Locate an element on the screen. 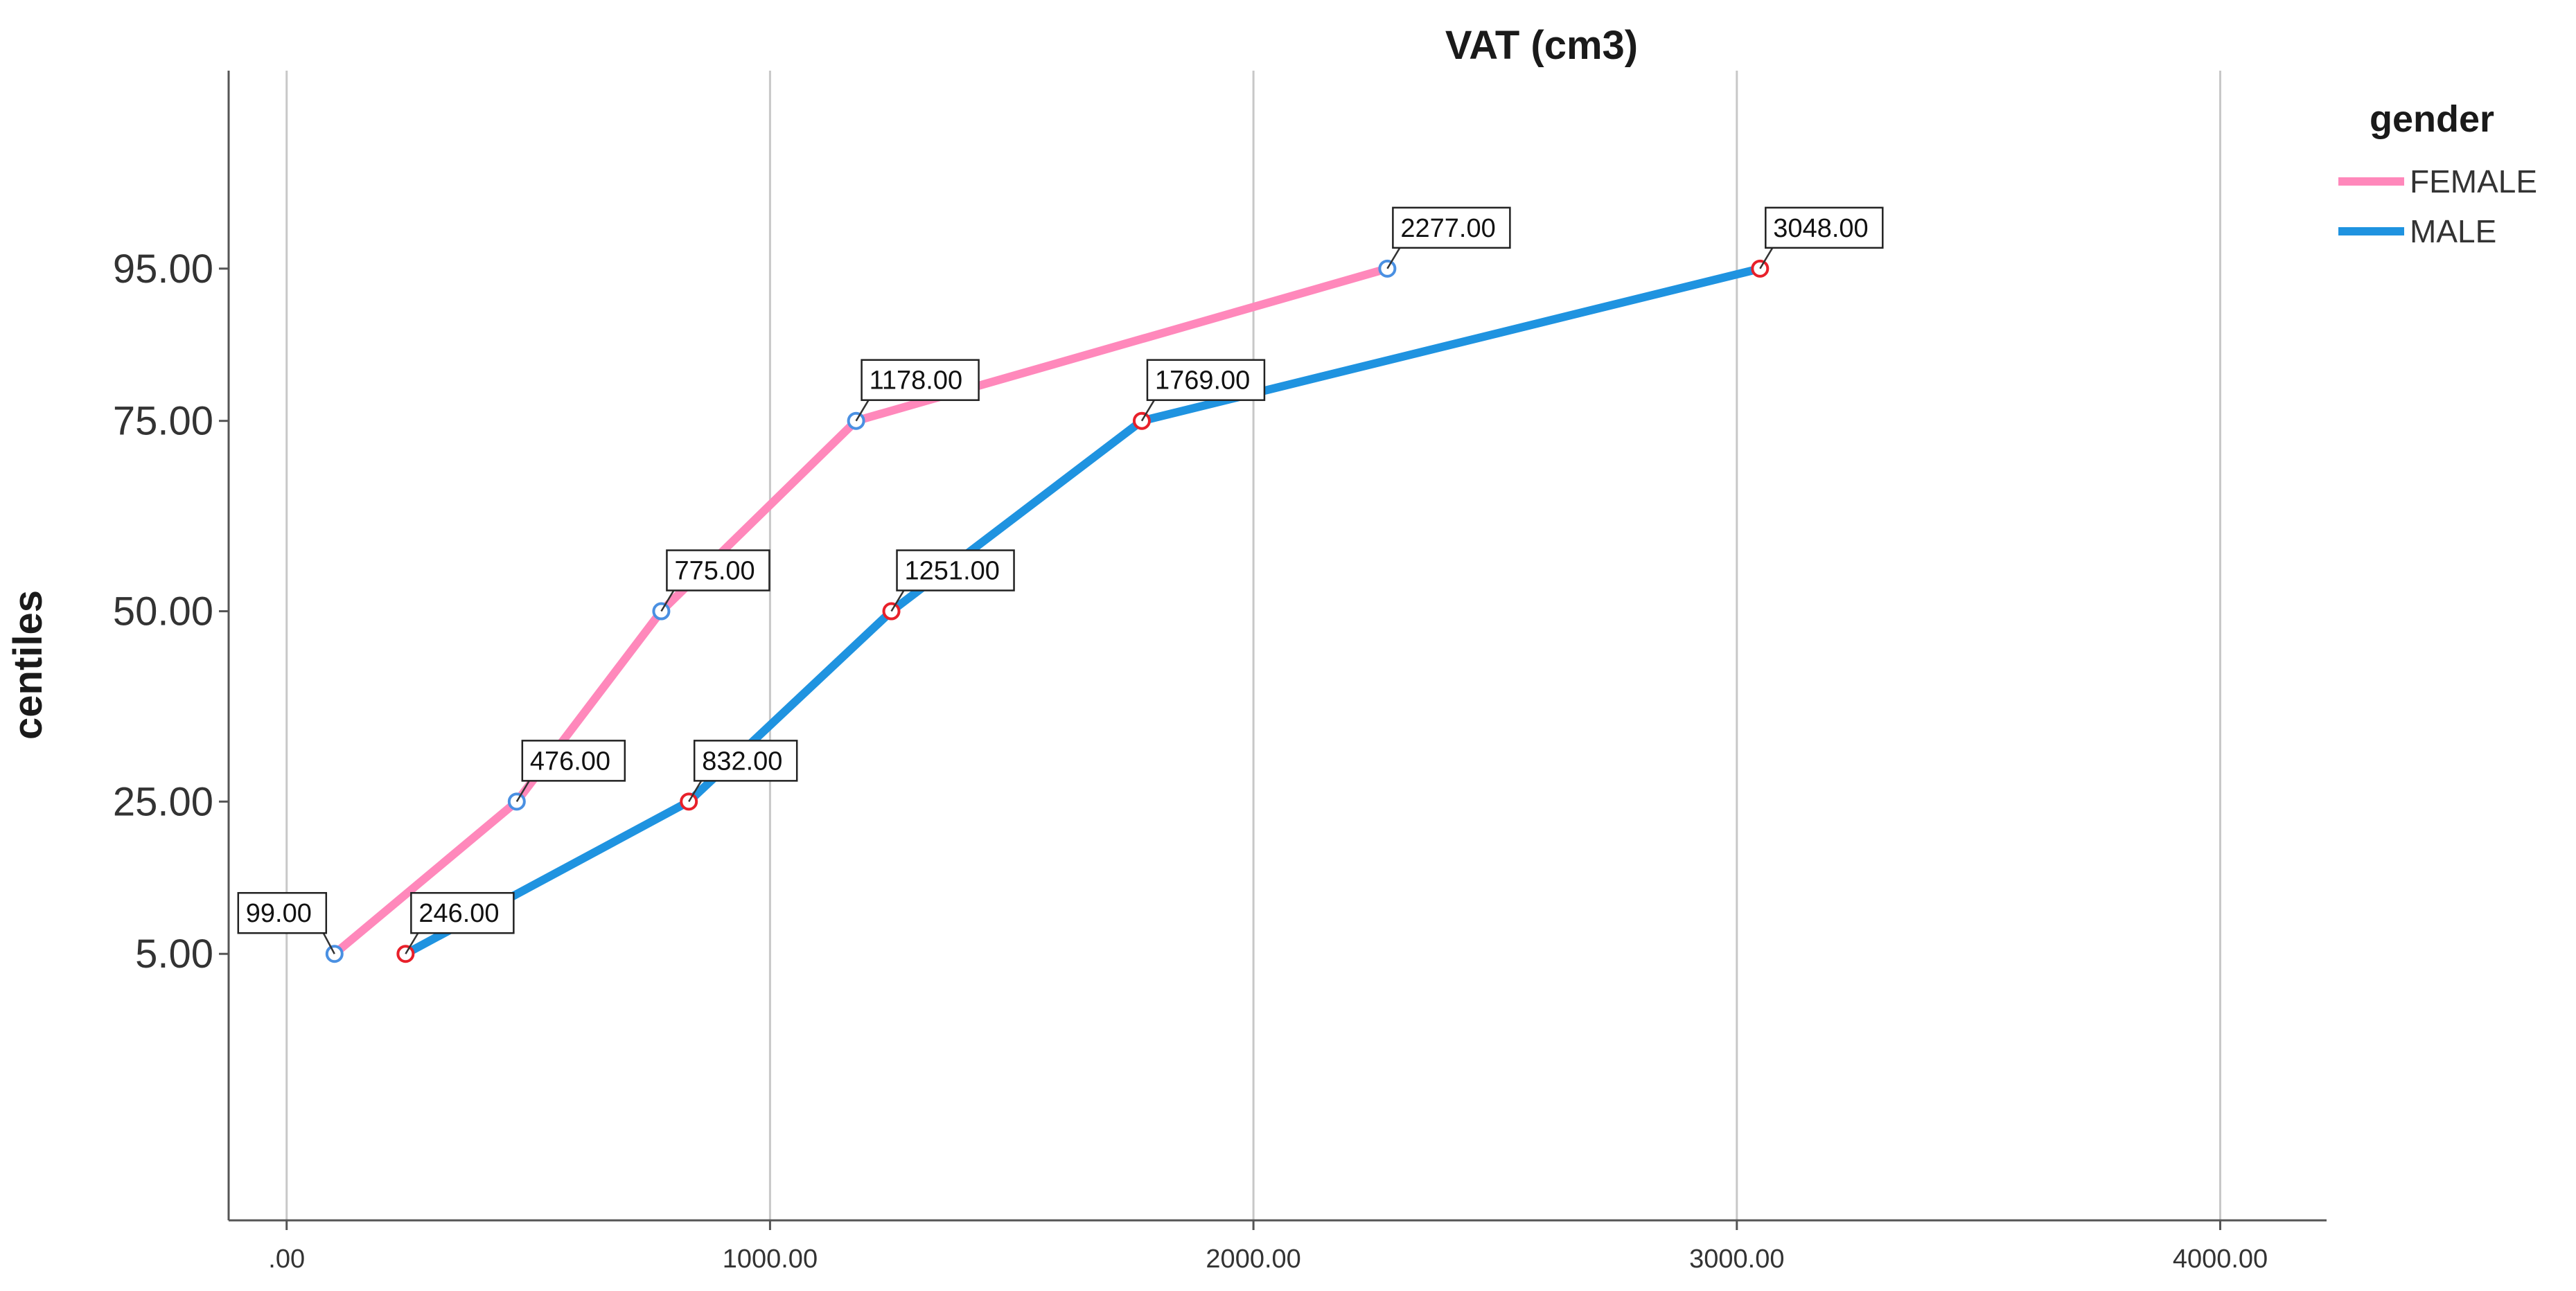 The image size is (2576, 1291). x-tick-label: 1000.00 is located at coordinates (770, 1259).